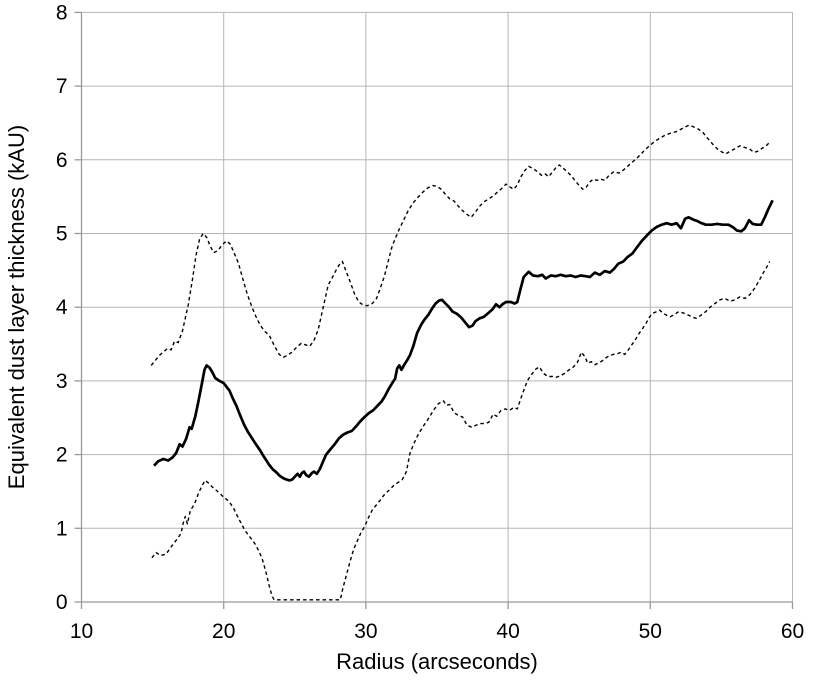  What do you see at coordinates (81, 631) in the screenshot?
I see `x-tick-label: 10` at bounding box center [81, 631].